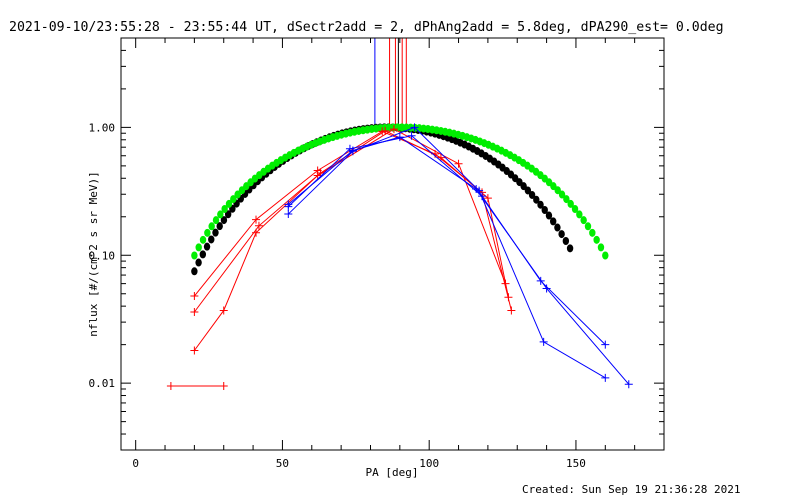 This screenshot has width=800, height=500. Describe the element at coordinates (102, 383) in the screenshot. I see `y-tick-label: 0.01` at that location.